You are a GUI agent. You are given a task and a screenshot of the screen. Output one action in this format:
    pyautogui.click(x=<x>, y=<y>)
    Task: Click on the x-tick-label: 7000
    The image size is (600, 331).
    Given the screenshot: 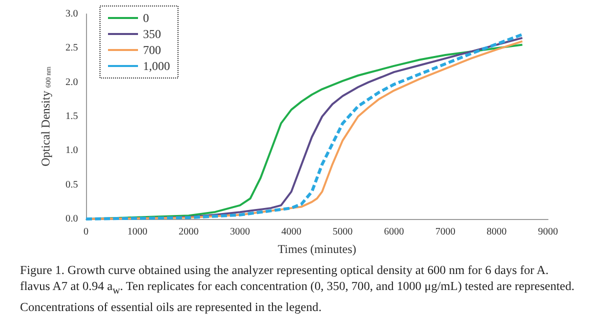 What is the action you would take?
    pyautogui.click(x=445, y=232)
    